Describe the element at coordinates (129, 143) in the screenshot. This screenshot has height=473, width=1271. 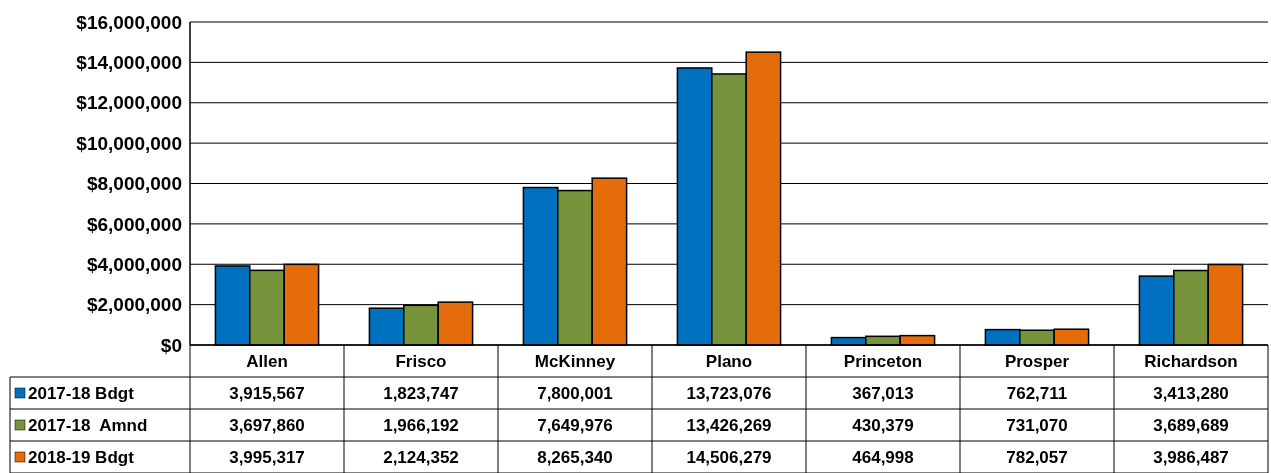
I see `y-tick-label: $10,000,000` at that location.